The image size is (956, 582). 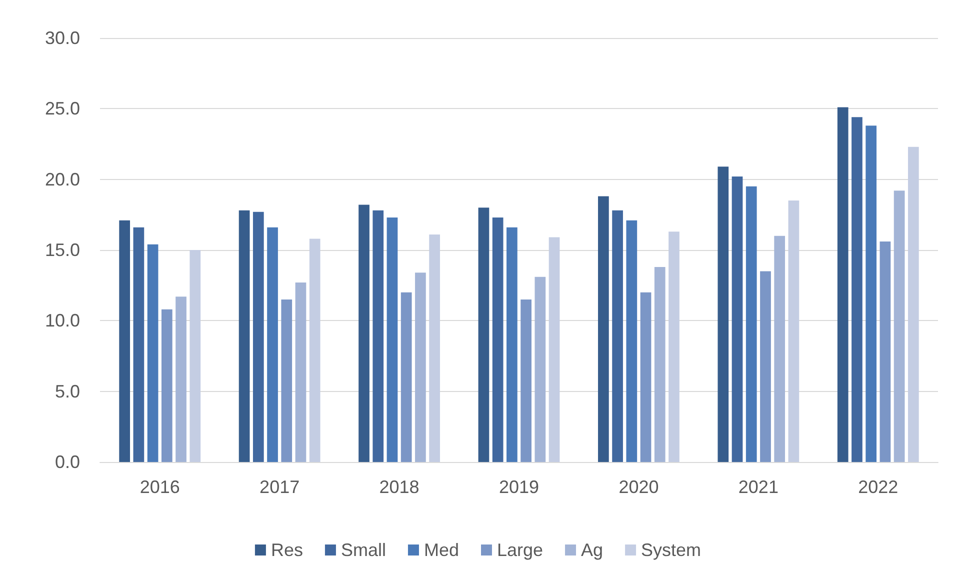 I want to click on x-tick-label: 2016, so click(x=160, y=487).